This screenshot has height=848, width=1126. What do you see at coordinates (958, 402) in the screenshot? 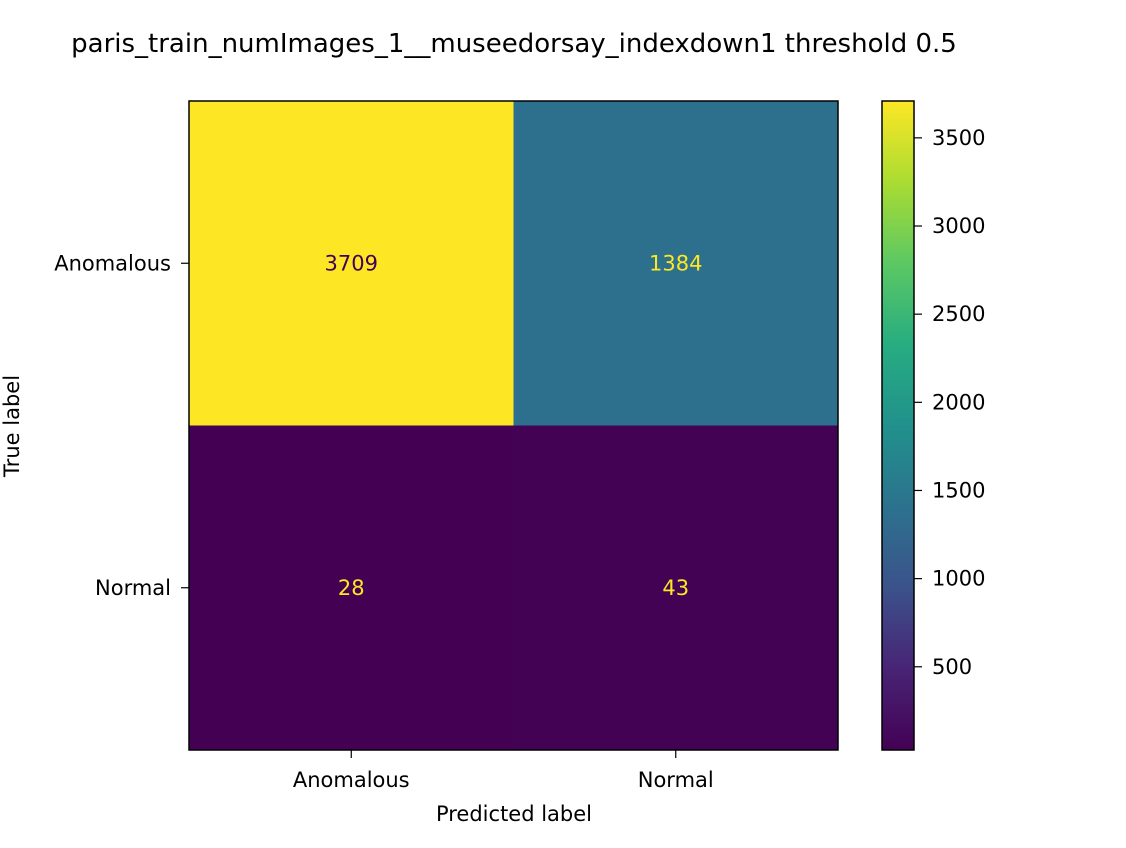
I see `colorbar-tick-label: 2000` at bounding box center [958, 402].